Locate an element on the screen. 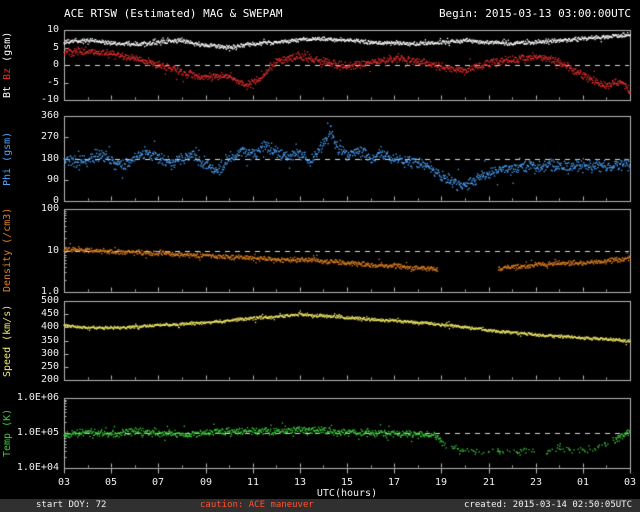 This screenshot has height=512, width=640. y-tick-label: 180 is located at coordinates (49, 158).